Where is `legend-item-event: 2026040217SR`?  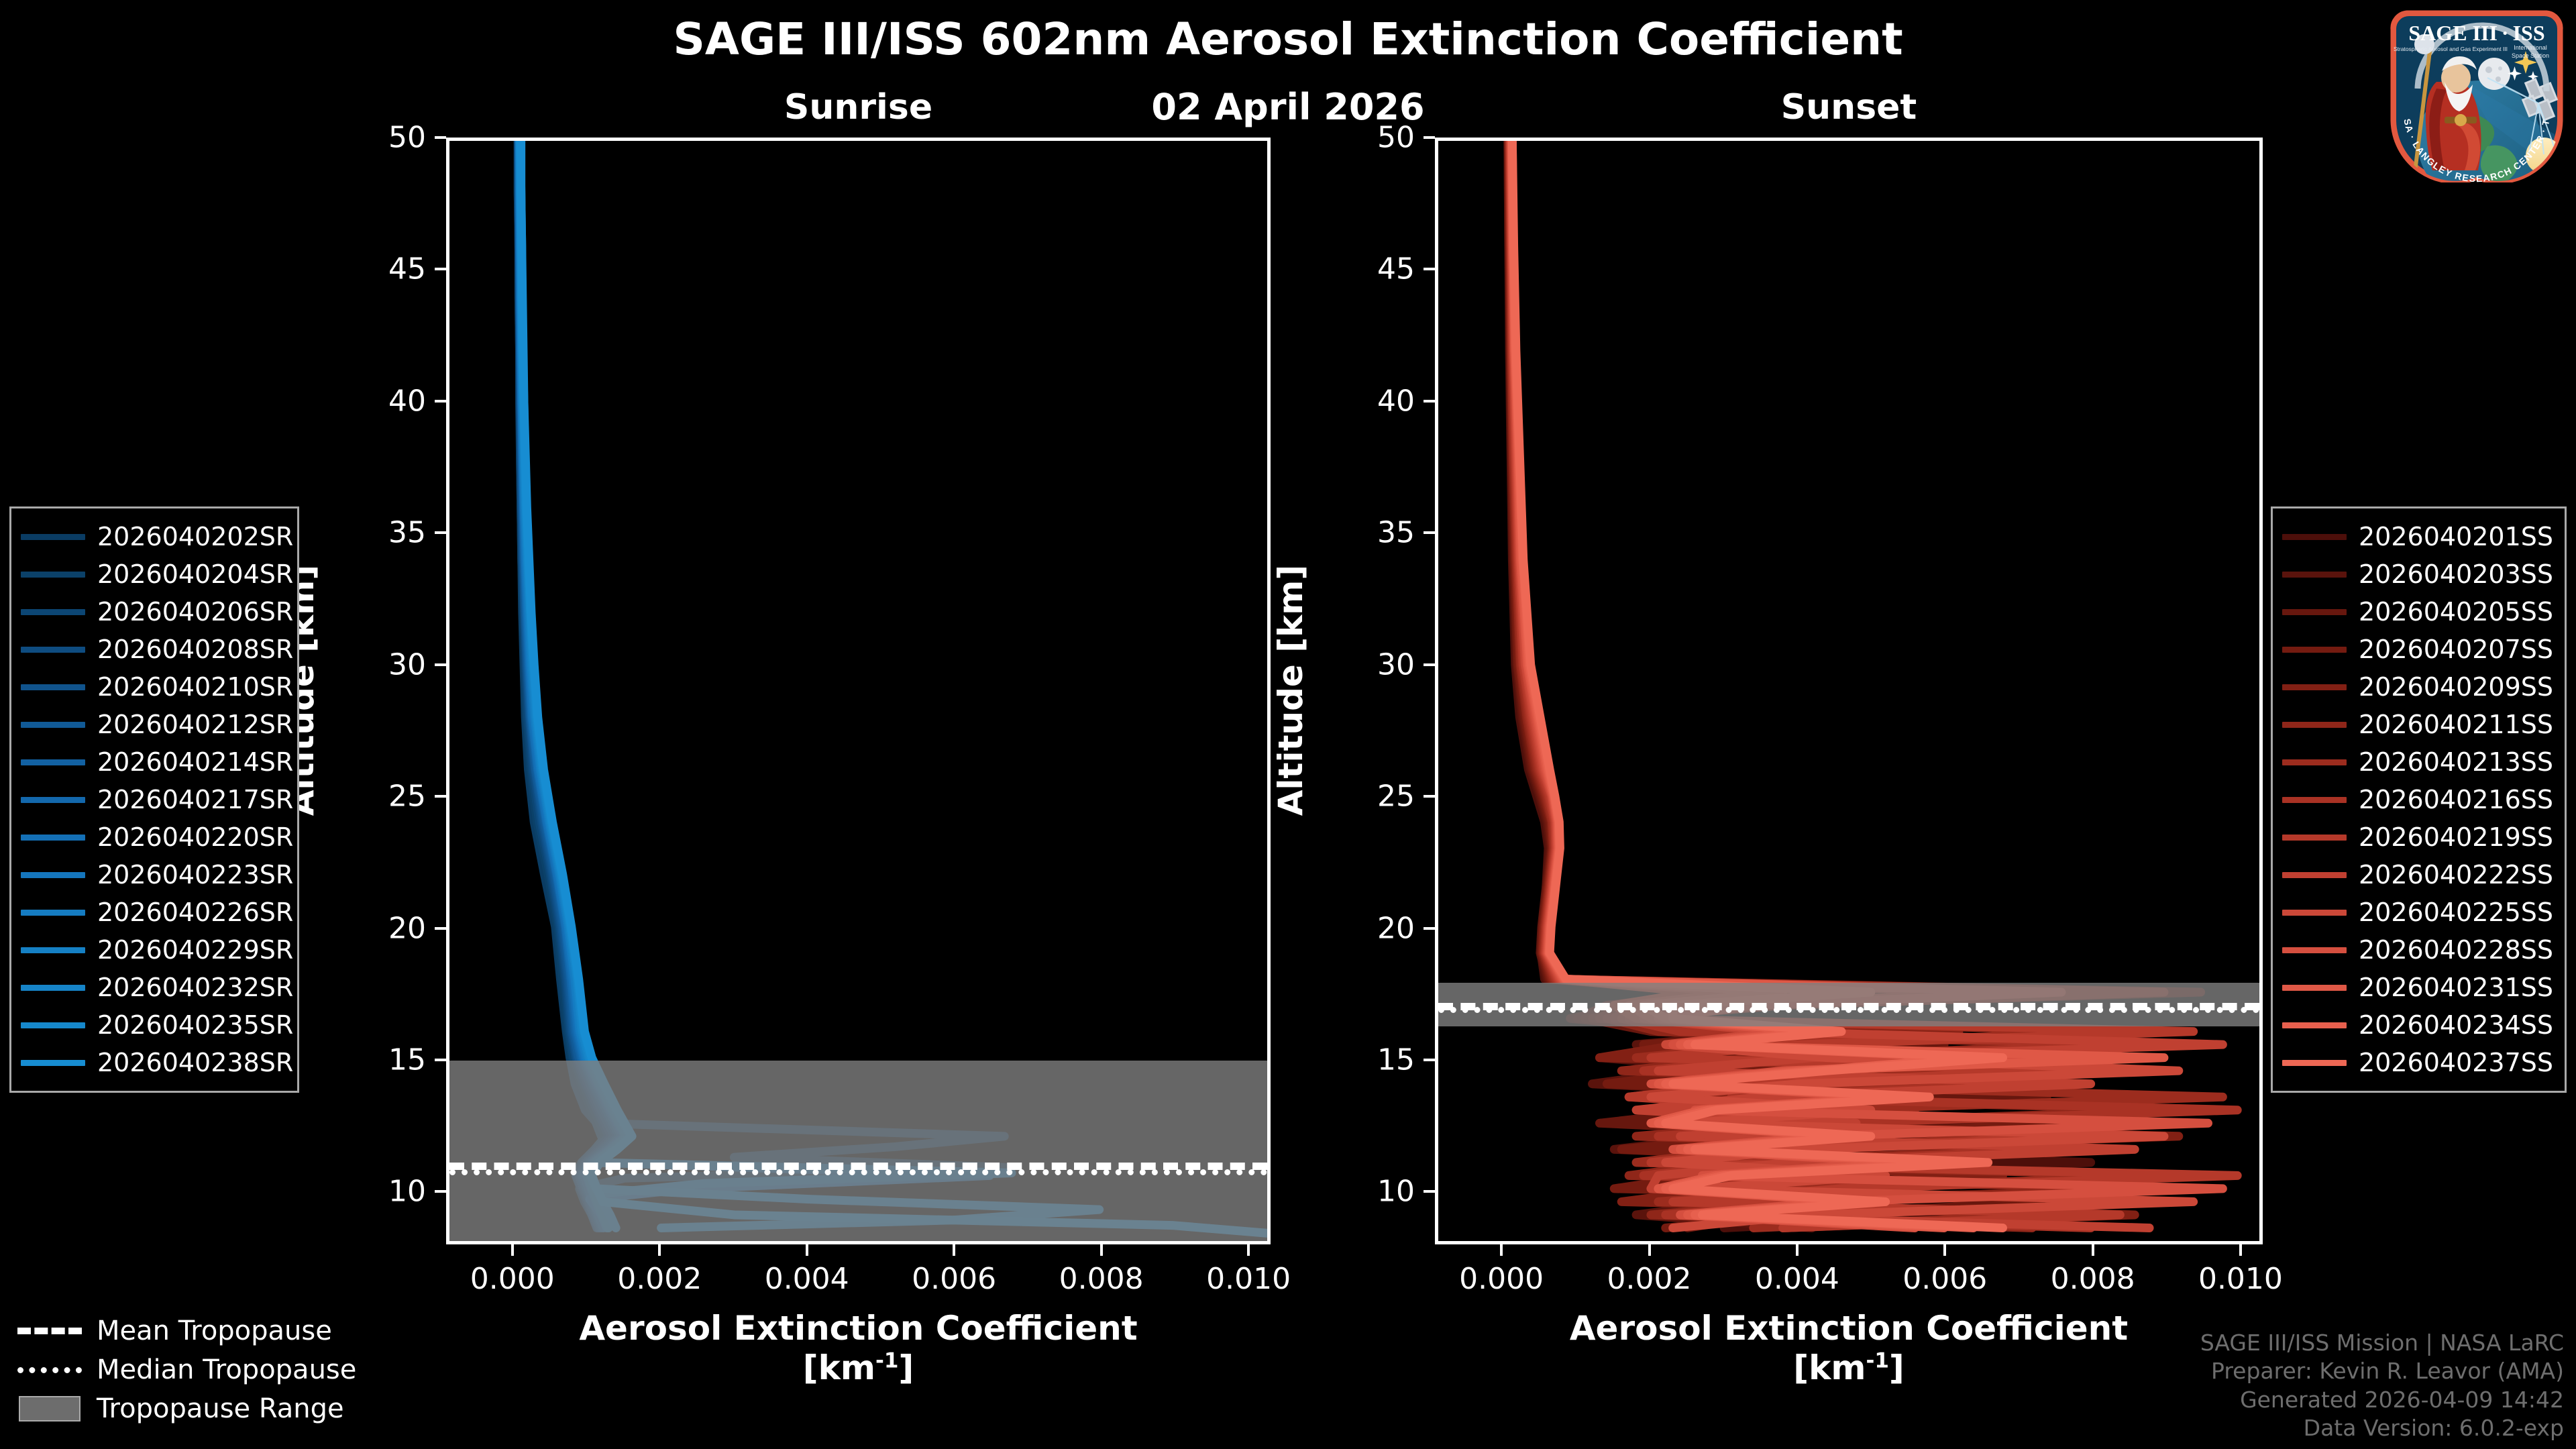 legend-item-event: 2026040217SR is located at coordinates (157, 799).